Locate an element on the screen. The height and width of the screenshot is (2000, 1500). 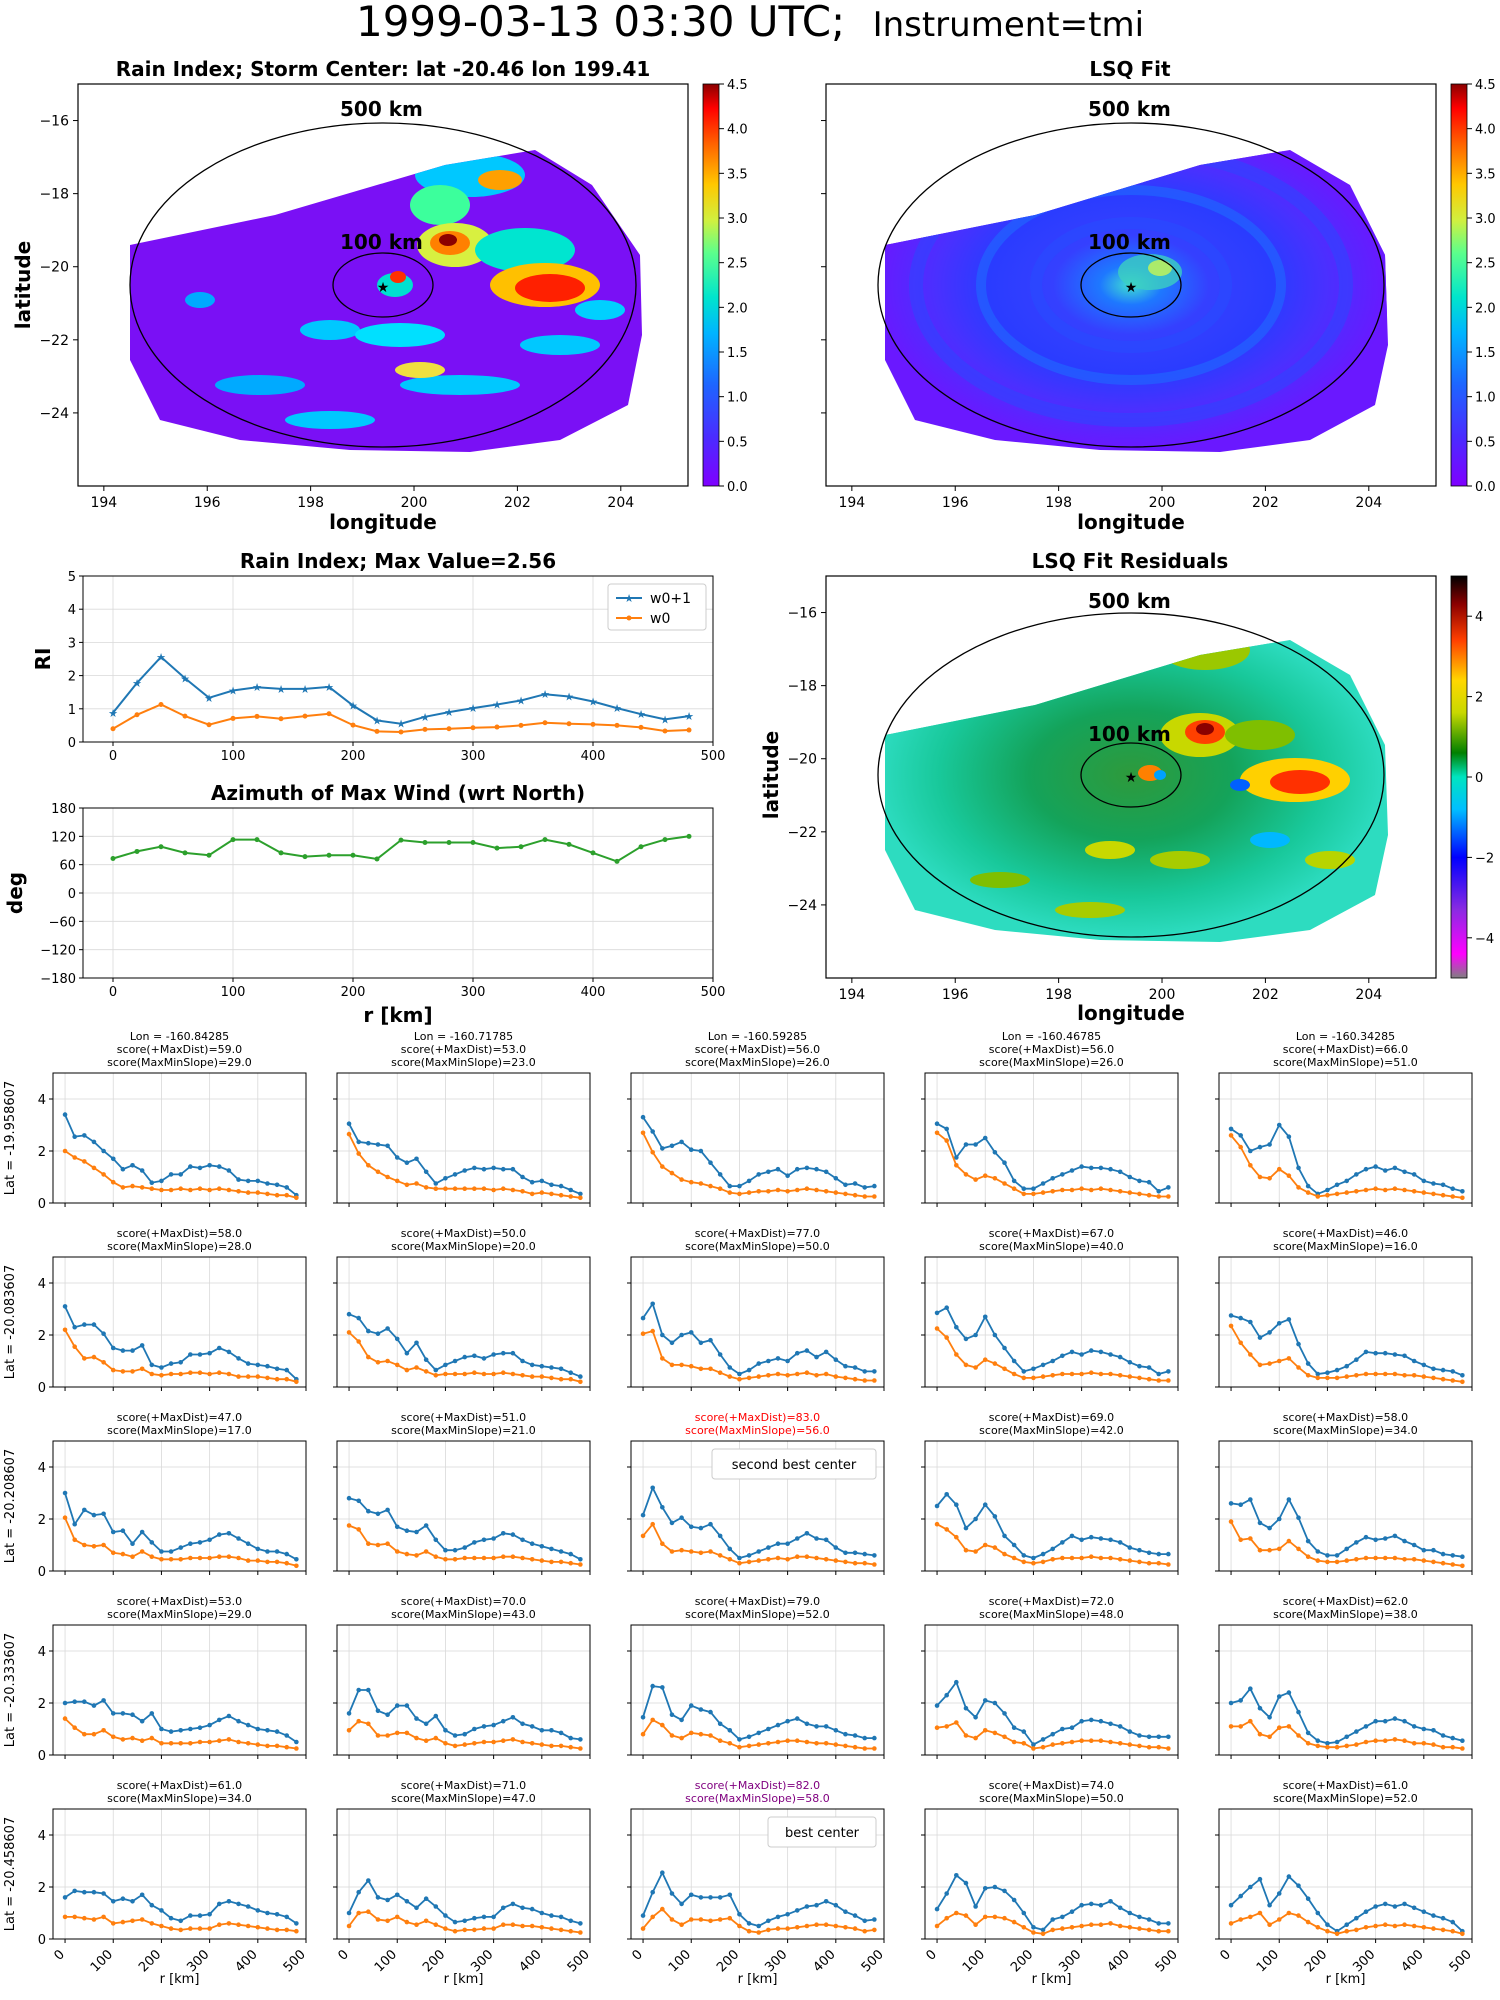
map-x-tick-label: 202 is located at coordinates (517, 503).